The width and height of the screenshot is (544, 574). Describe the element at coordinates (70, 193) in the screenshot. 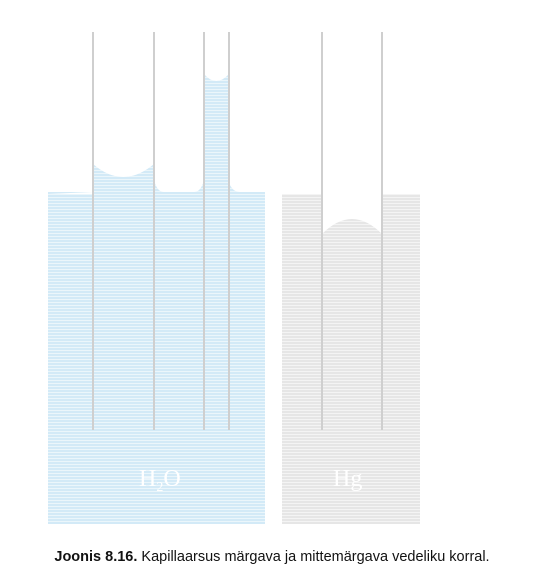

I see `water-edge-left` at that location.